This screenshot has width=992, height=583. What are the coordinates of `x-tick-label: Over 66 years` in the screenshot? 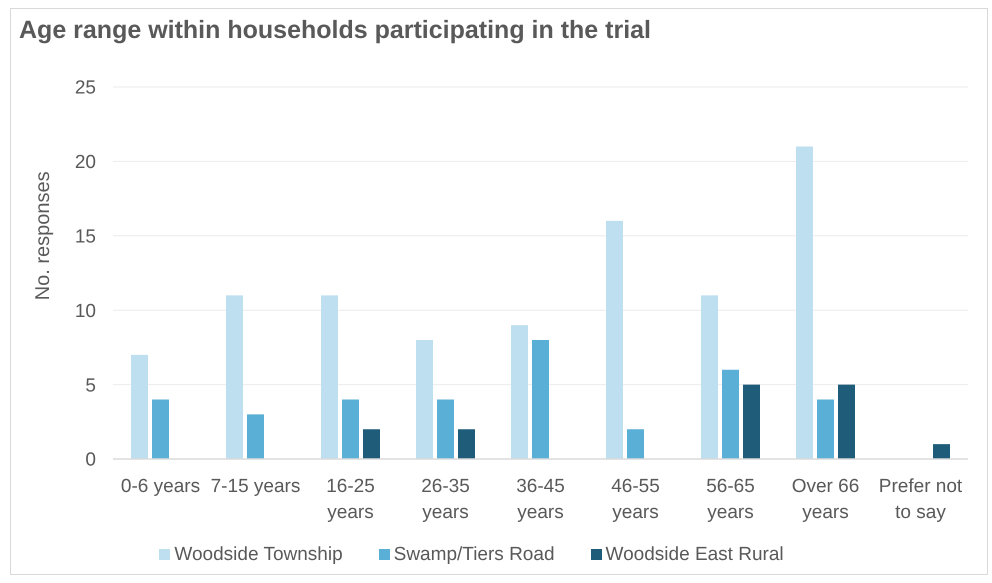 It's located at (826, 499).